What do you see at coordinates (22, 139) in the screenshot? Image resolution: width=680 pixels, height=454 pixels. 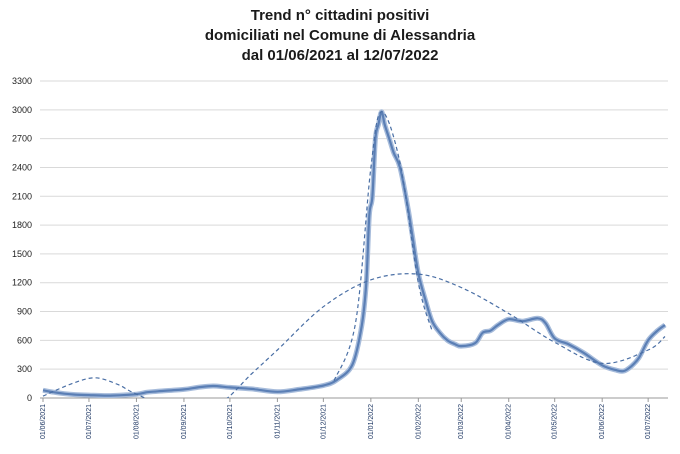 I see `y-tick-label: 2700` at bounding box center [22, 139].